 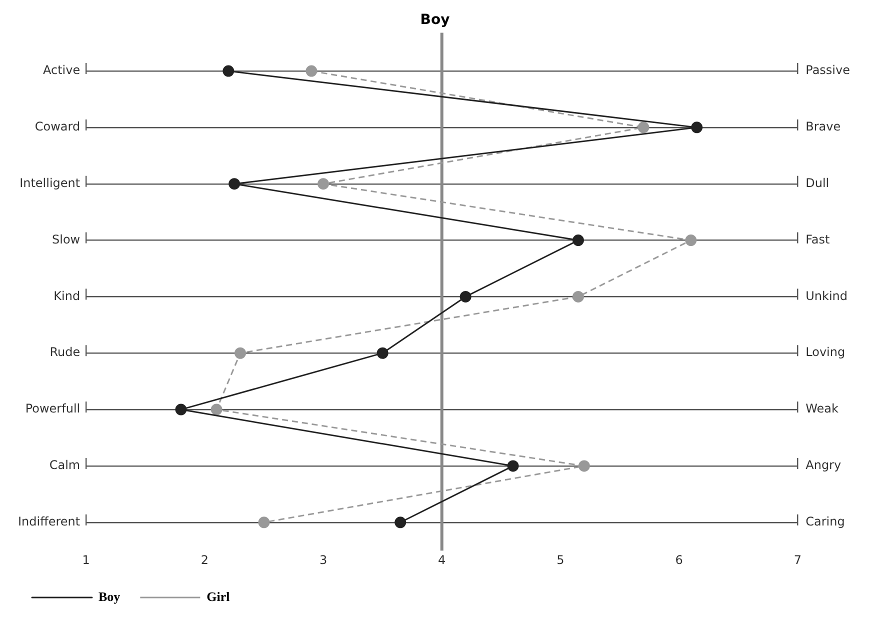 What do you see at coordinates (825, 521) in the screenshot?
I see `y2-tick-label: Caring` at bounding box center [825, 521].